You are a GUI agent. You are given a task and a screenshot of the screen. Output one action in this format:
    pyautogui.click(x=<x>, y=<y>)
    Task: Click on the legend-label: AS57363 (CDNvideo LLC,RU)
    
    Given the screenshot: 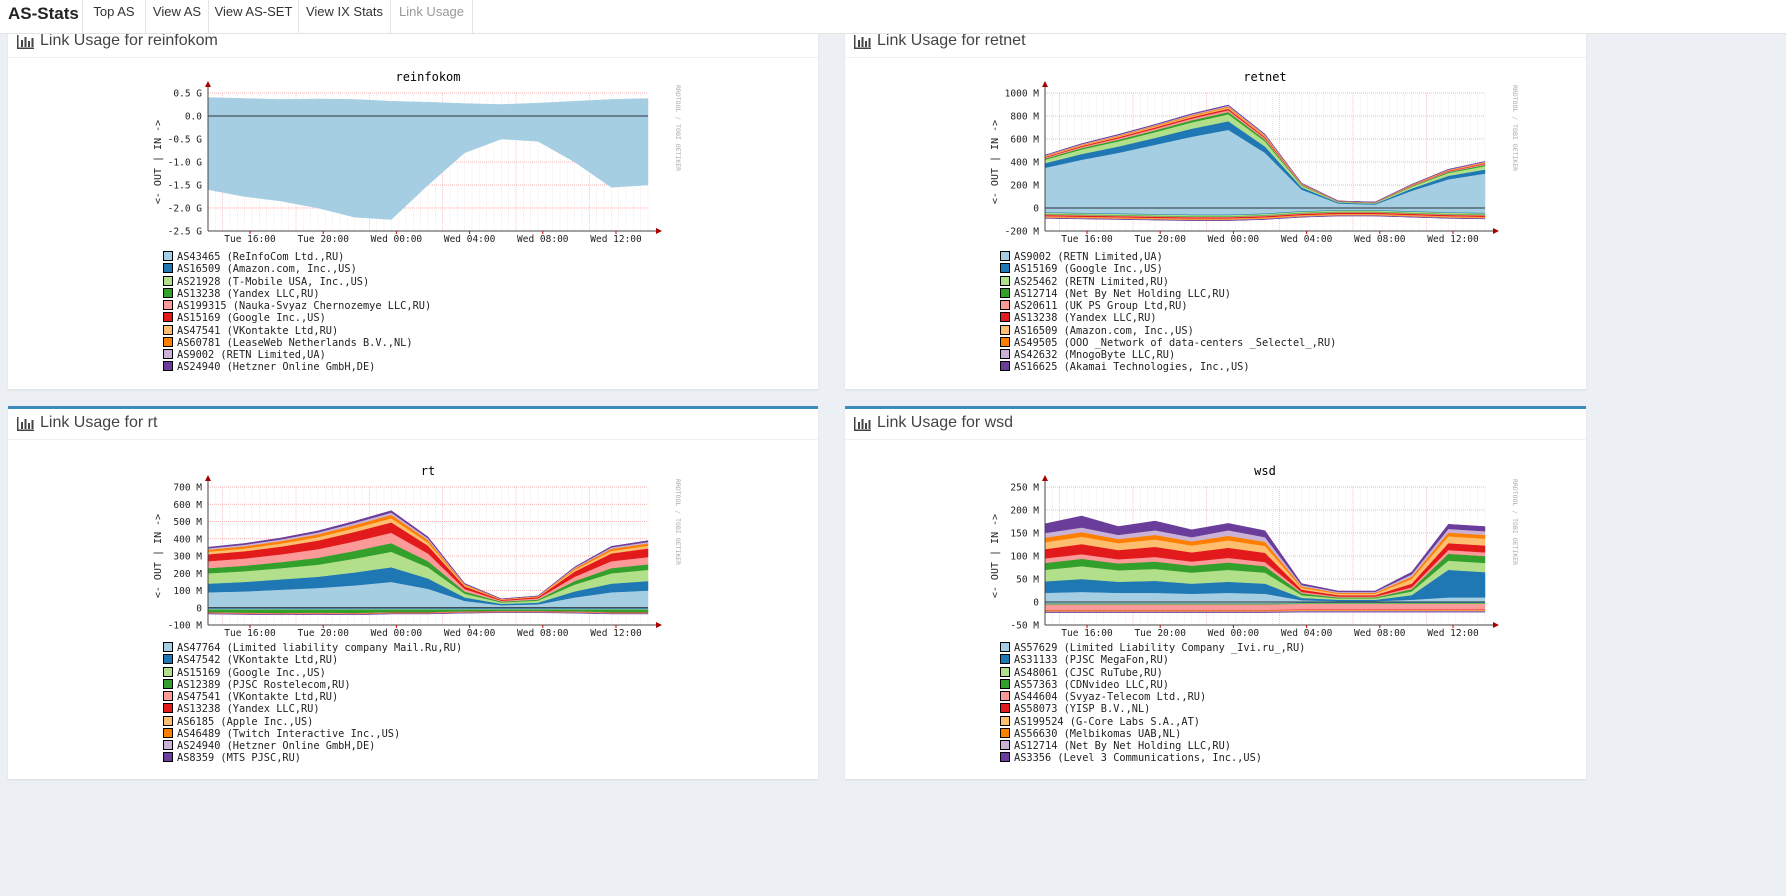 What is the action you would take?
    pyautogui.click(x=1091, y=684)
    